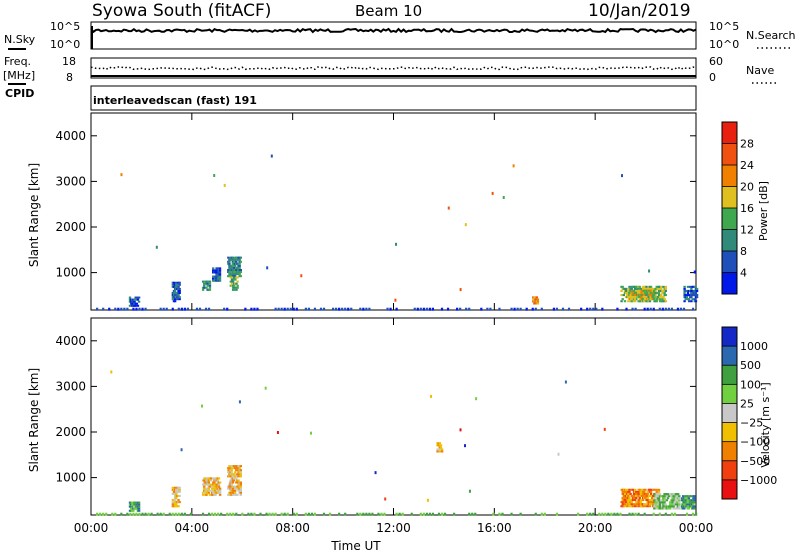  What do you see at coordinates (192, 528) in the screenshot?
I see `x-tick-label: 04:00` at bounding box center [192, 528].